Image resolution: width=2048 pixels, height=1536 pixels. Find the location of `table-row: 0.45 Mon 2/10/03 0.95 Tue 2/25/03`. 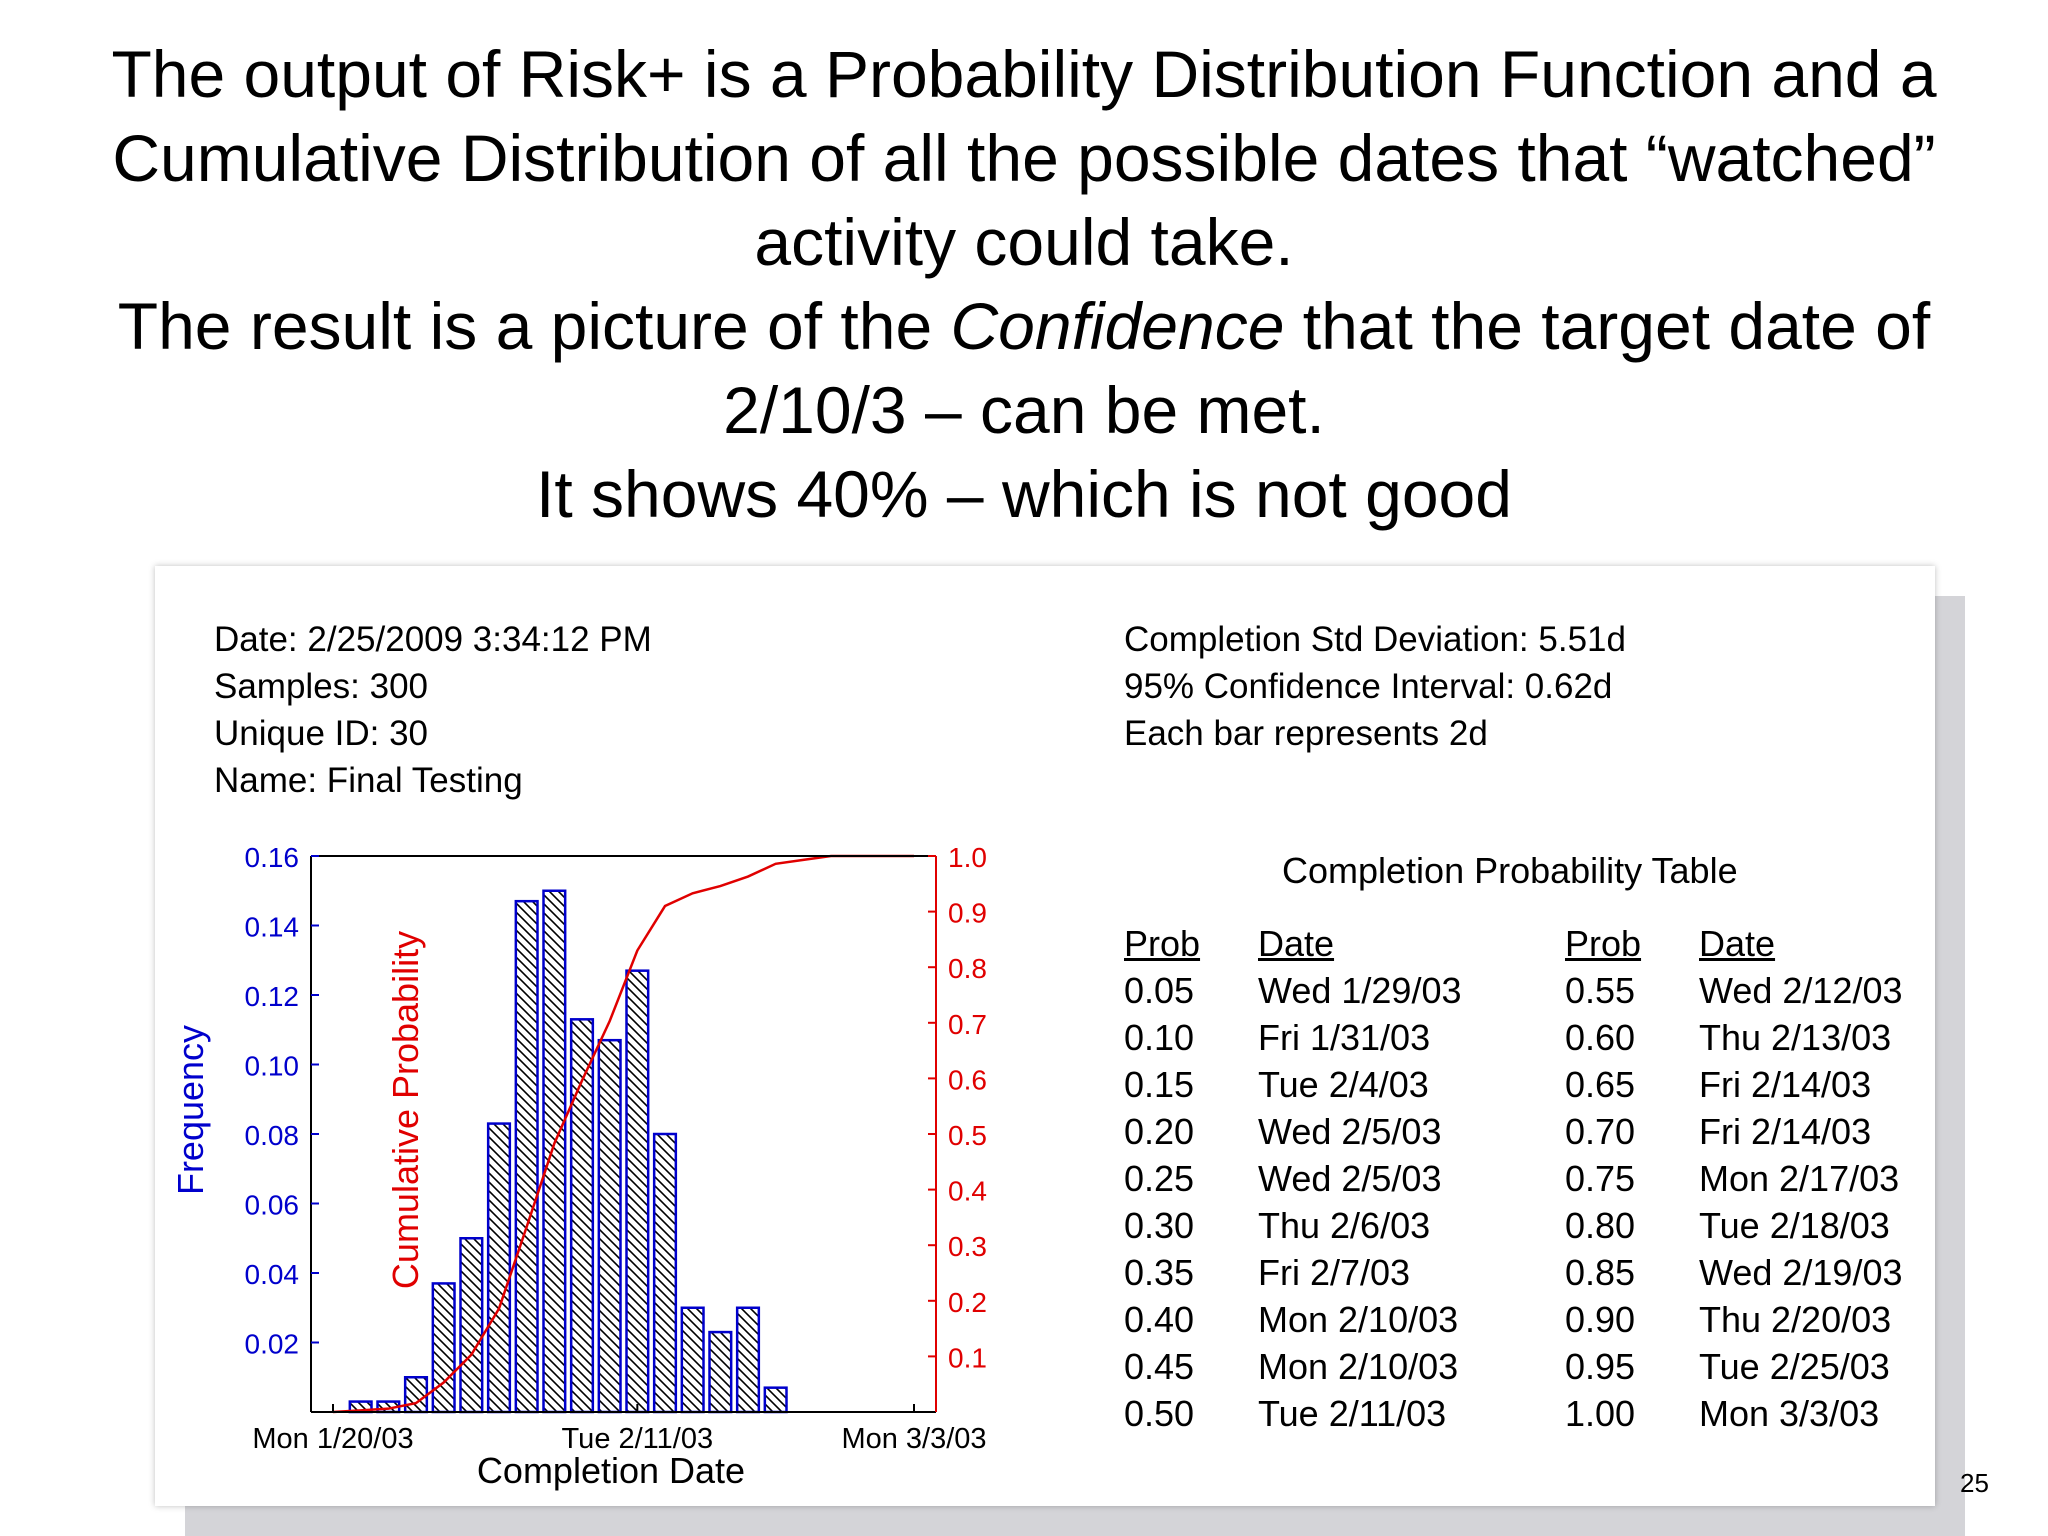

table-row: 0.45 Mon 2/10/03 0.95 Tue 2/25/03 is located at coordinates (1536, 1366).